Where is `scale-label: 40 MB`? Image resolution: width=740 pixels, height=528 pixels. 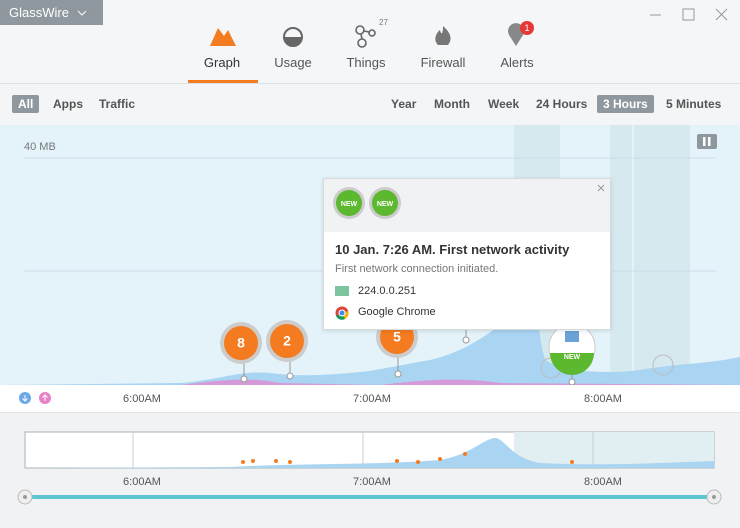
scale-label: 40 MB is located at coordinates (40, 147).